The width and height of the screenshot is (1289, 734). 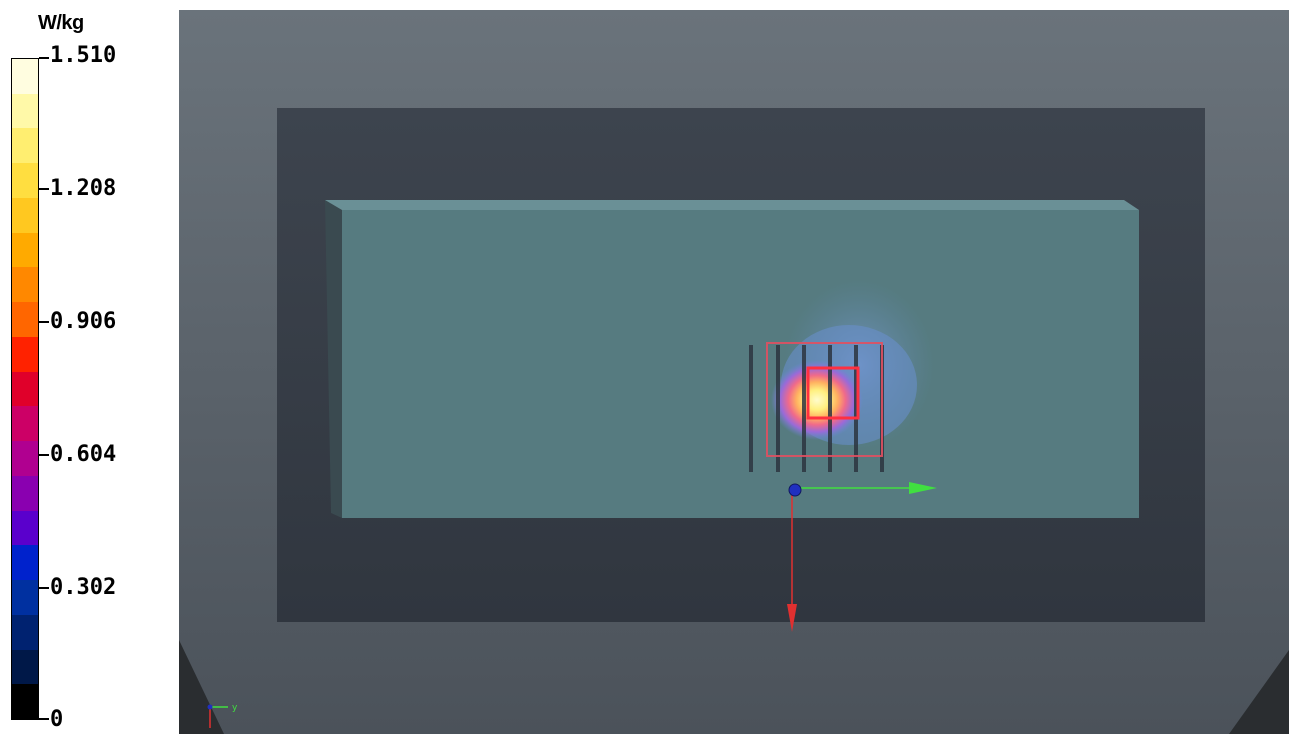 What do you see at coordinates (333, 359) in the screenshot?
I see `phantom-left-edge` at bounding box center [333, 359].